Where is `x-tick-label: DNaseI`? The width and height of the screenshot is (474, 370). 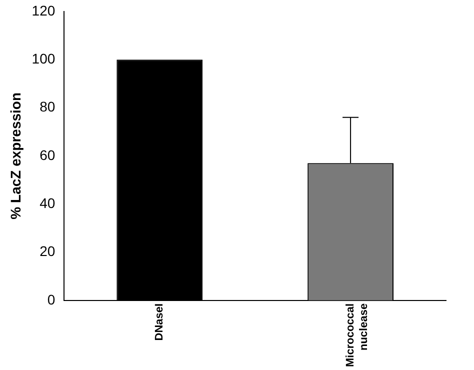 x-tick-label: DNaseI is located at coordinates (160, 322).